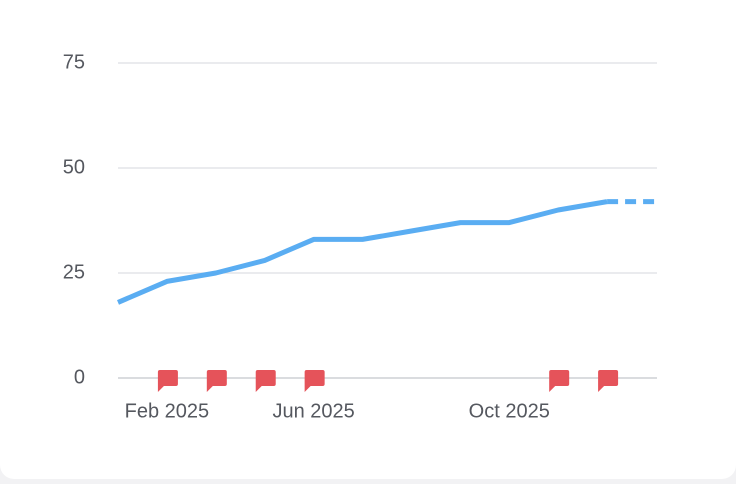 The height and width of the screenshot is (484, 736). What do you see at coordinates (167, 411) in the screenshot?
I see `x-tick-label: Feb 2025` at bounding box center [167, 411].